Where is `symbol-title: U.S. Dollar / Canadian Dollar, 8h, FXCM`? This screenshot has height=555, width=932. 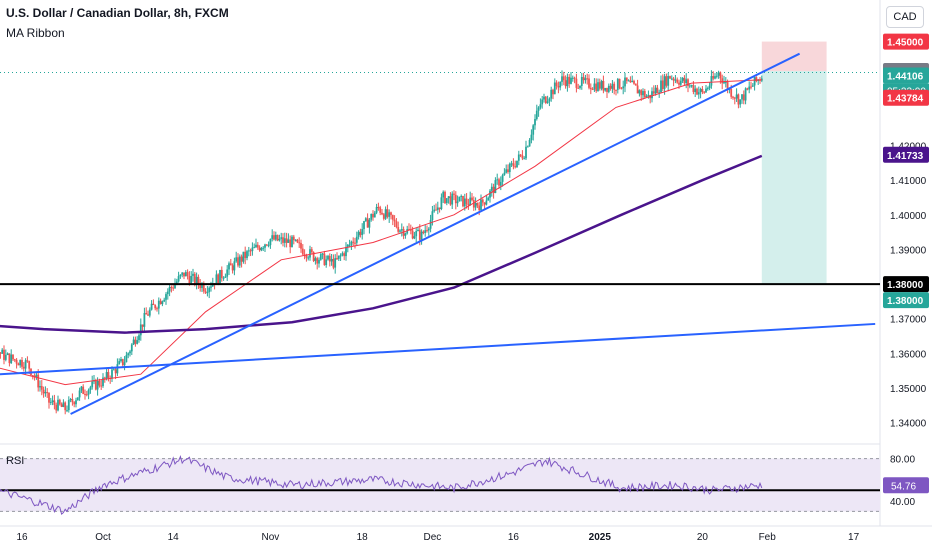
symbol-title: U.S. Dollar / Canadian Dollar, 8h, FXCM is located at coordinates (117, 13).